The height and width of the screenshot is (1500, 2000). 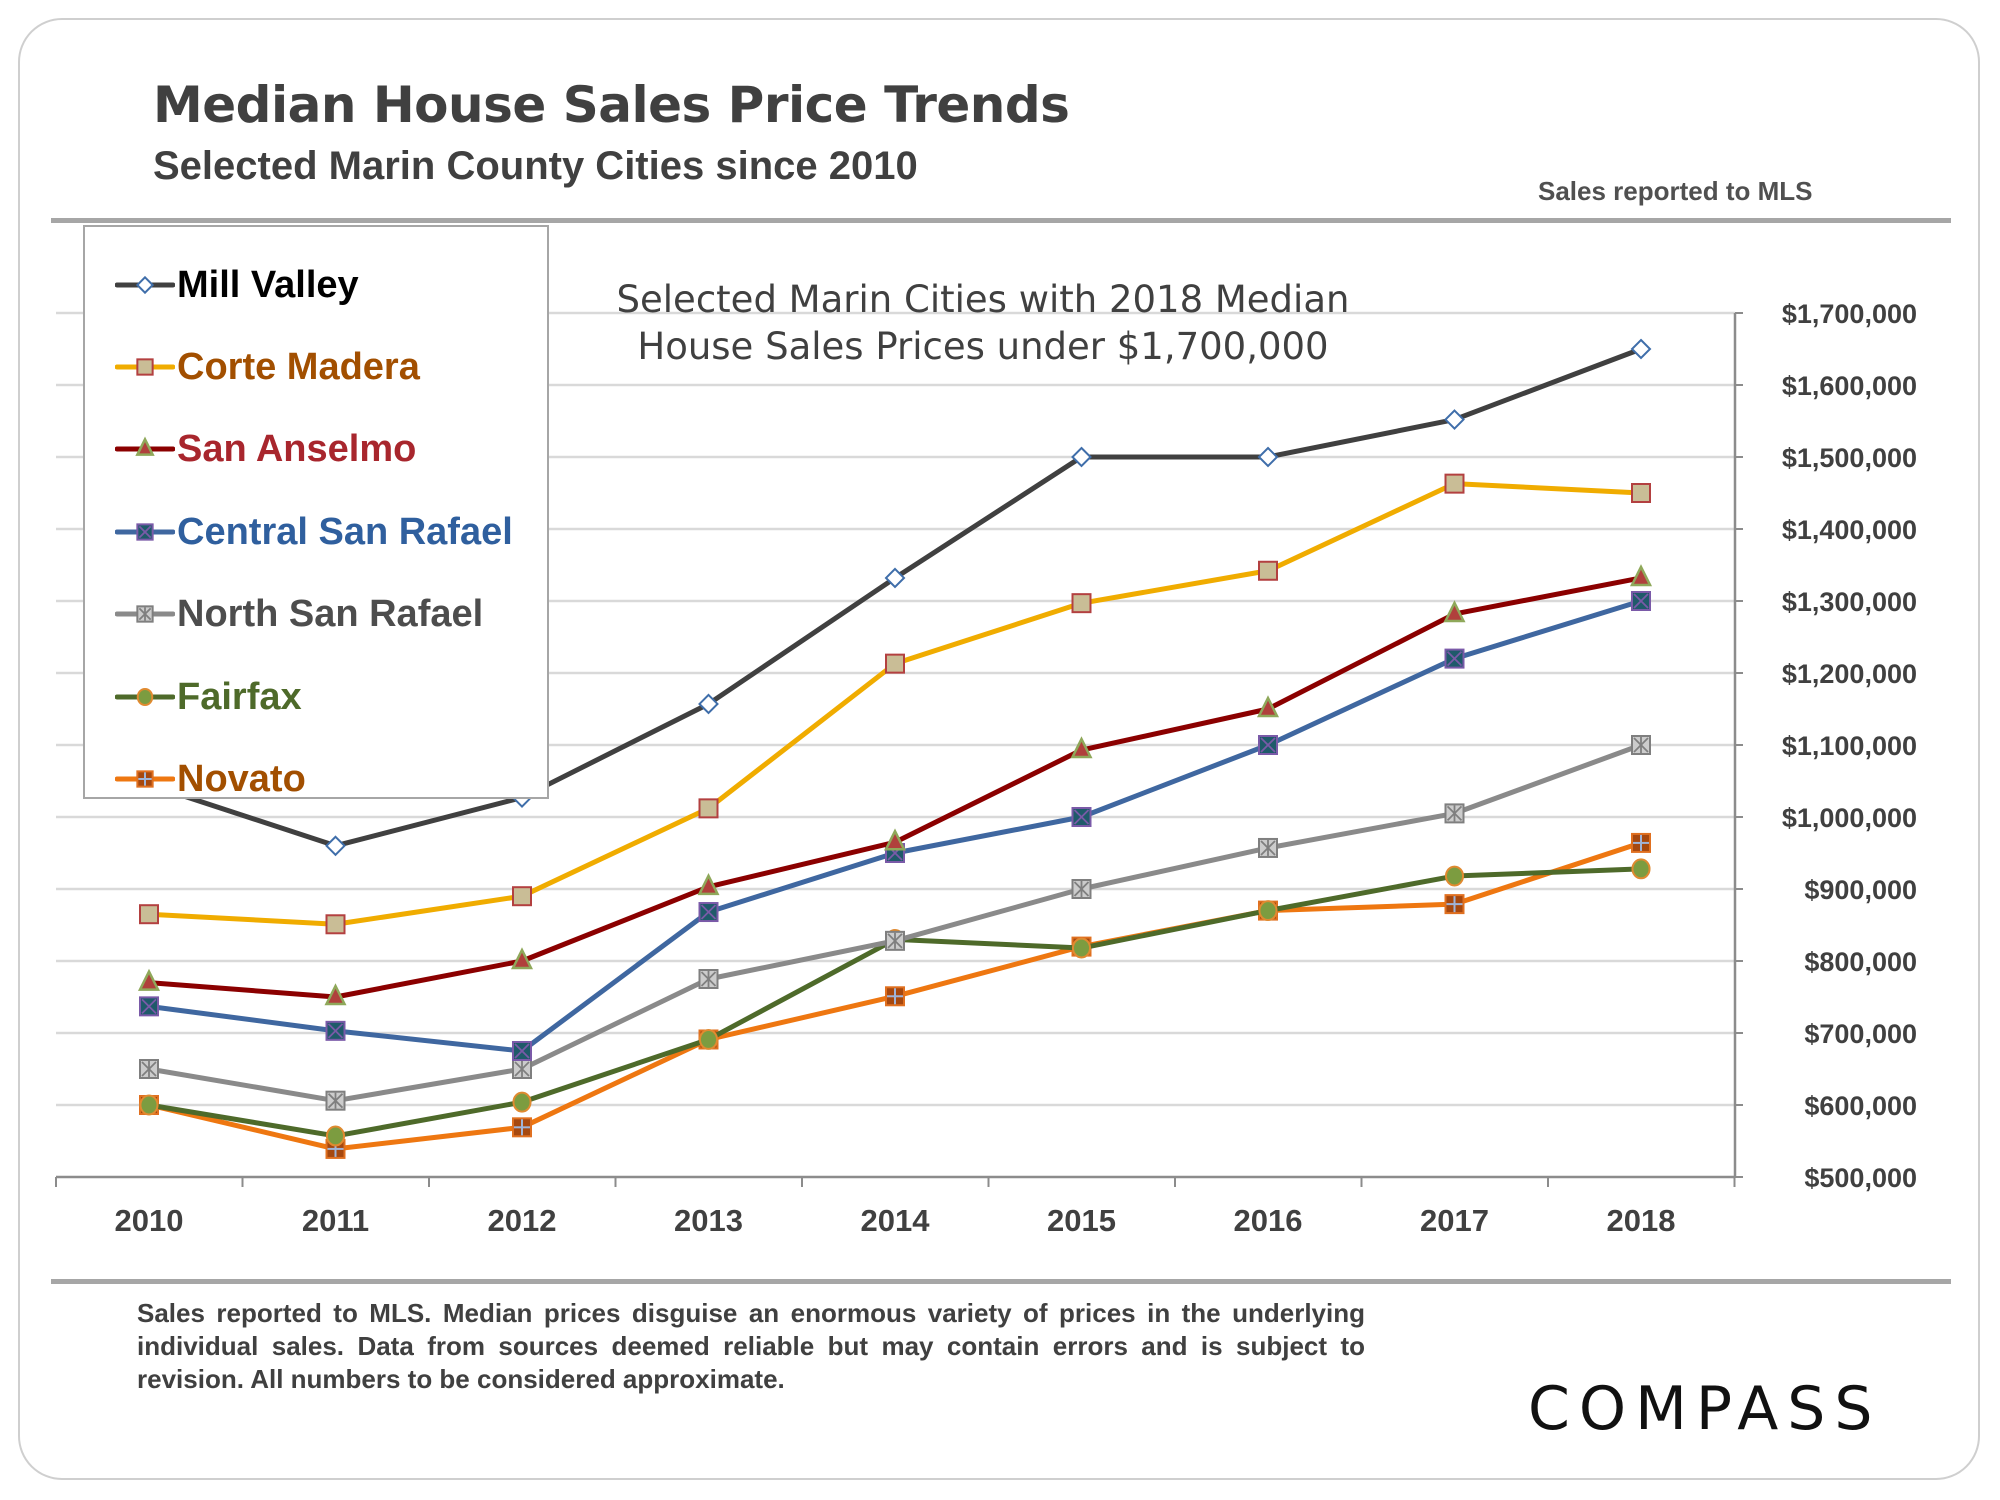 I want to click on legend-label: San Anselmo, so click(x=297, y=448).